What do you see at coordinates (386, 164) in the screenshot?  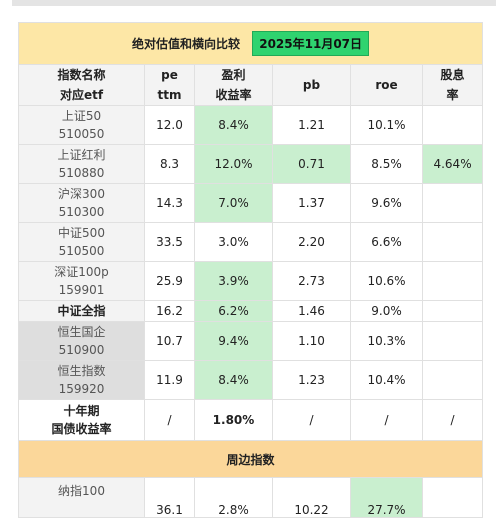 I see `roe-cell: 8.5%` at bounding box center [386, 164].